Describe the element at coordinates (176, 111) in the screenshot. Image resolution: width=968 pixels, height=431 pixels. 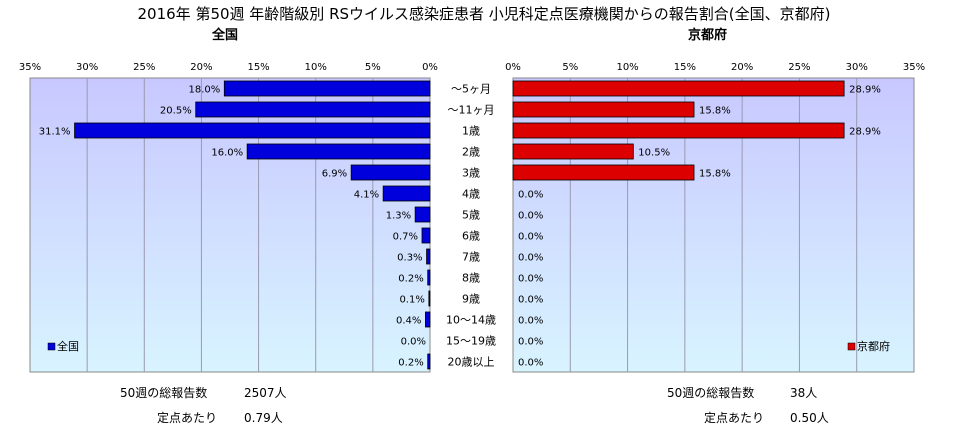
I see `national-value-label: 20.5%` at that location.